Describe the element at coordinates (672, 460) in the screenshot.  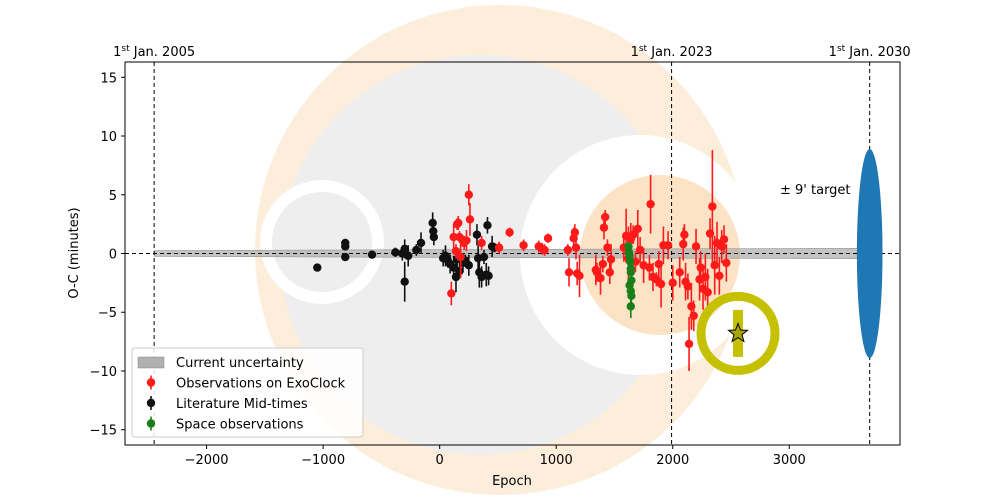
I see `x-tick-label: 2000` at that location.